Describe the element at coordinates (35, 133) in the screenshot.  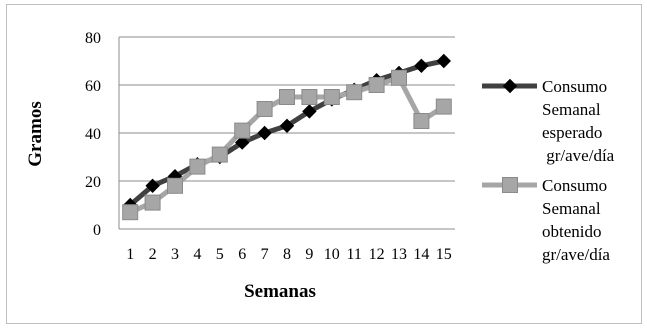
I see `y-axis-title: Gramos` at that location.